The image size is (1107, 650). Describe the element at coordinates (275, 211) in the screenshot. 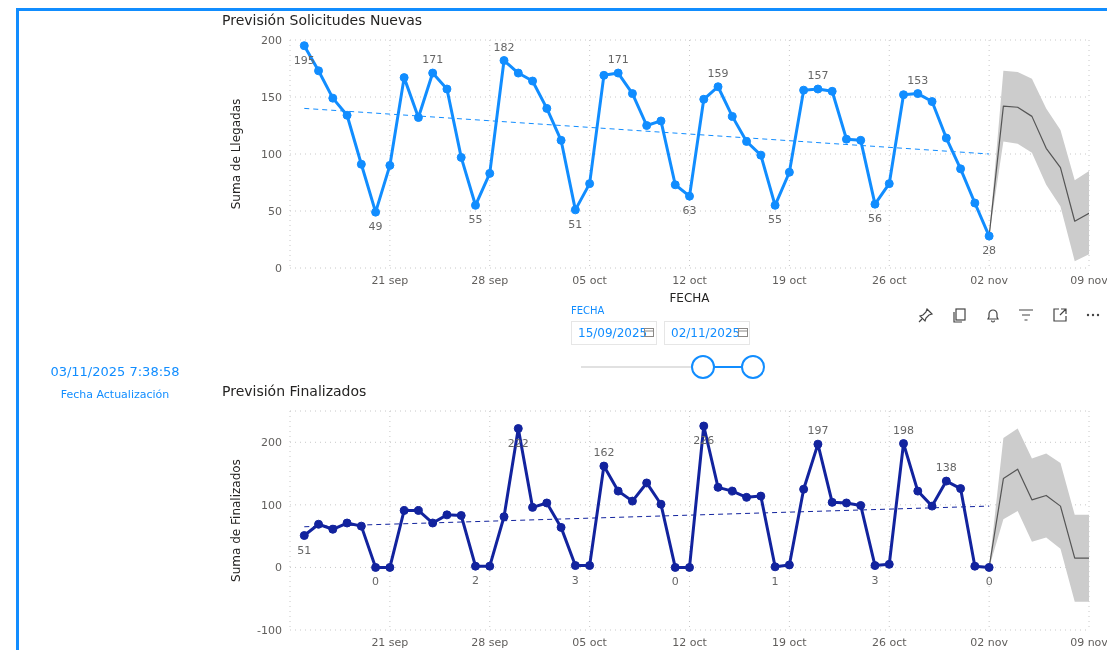

I see `y-tick-label: 50` at that location.